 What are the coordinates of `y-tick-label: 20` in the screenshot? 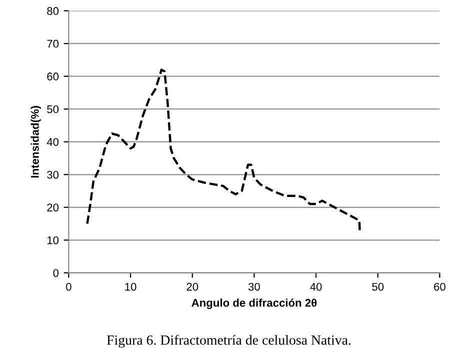 It's located at (53, 208).